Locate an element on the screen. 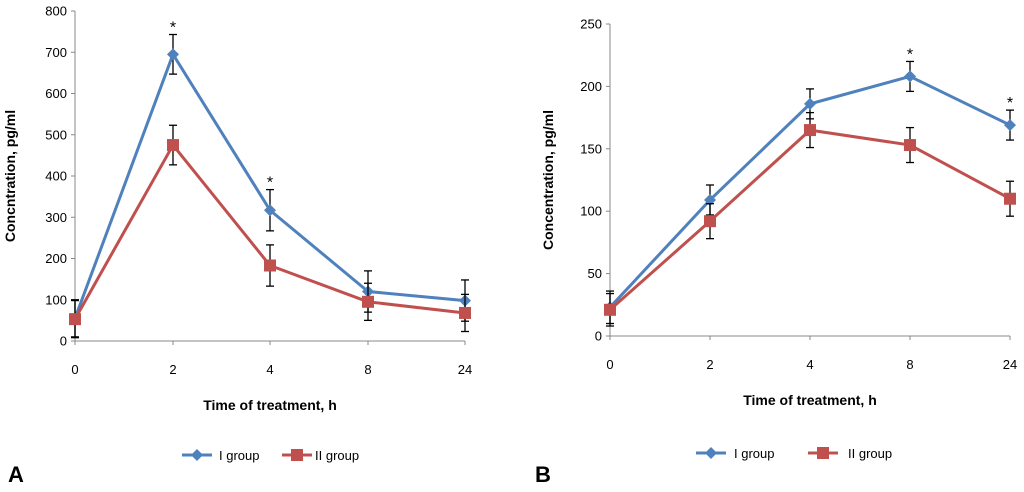 The width and height of the screenshot is (1024, 492). y-tick-label: 50 is located at coordinates (595, 273).